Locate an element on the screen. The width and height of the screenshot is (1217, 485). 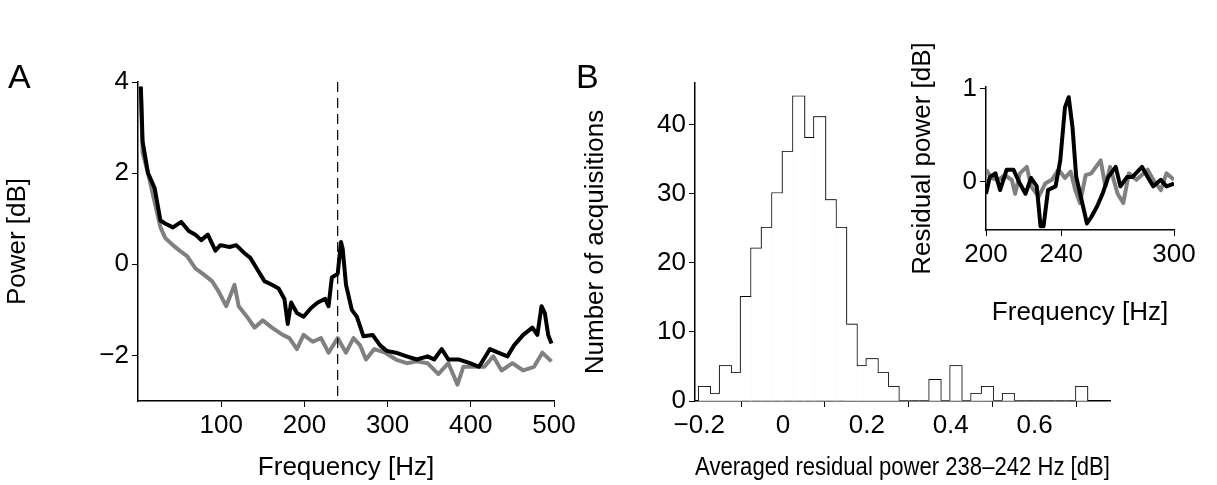
y-tick-label: 10 is located at coordinates (671, 330).